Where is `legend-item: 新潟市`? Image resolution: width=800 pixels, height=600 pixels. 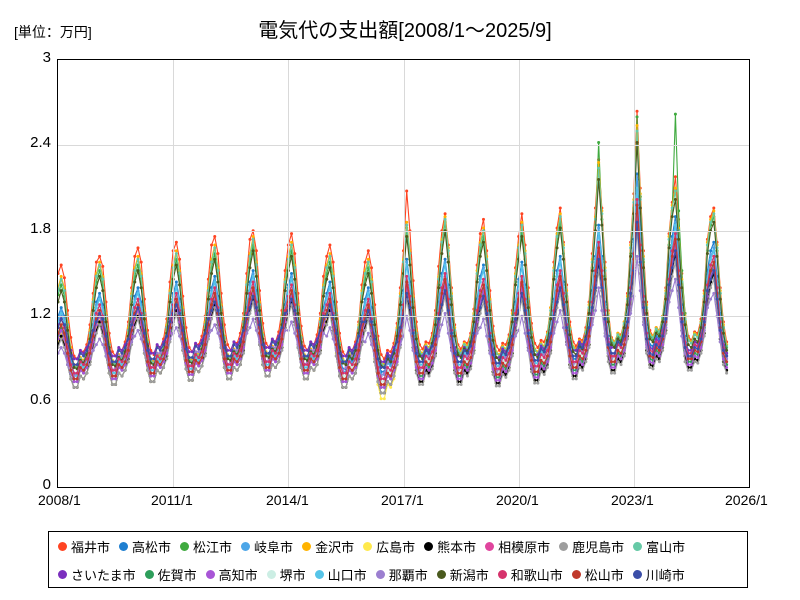 legend-item: 新潟市 is located at coordinates (462, 574).